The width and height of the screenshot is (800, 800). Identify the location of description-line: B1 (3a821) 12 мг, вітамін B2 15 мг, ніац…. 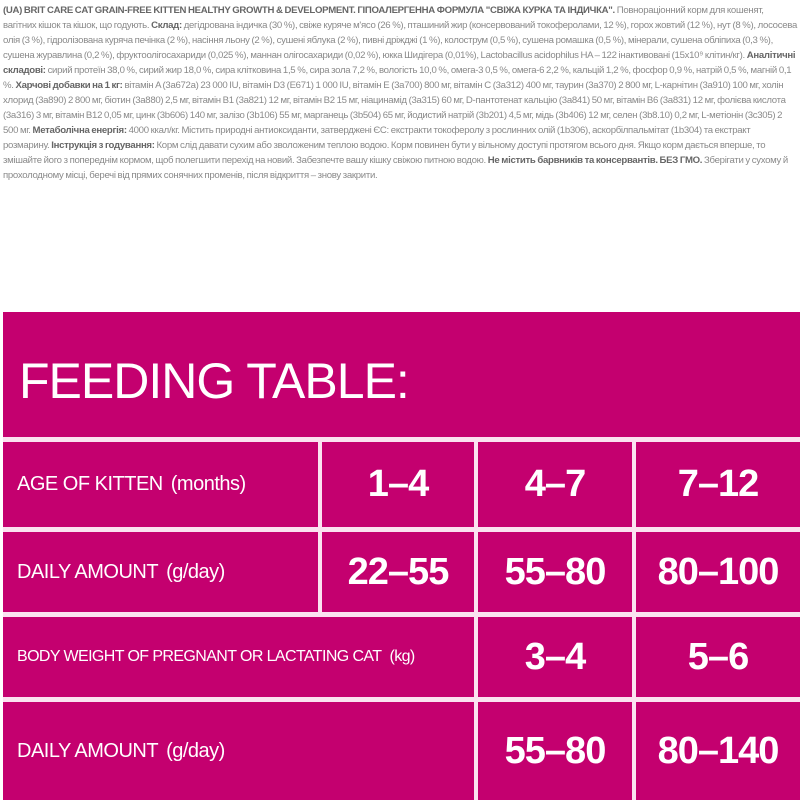
(394, 108).